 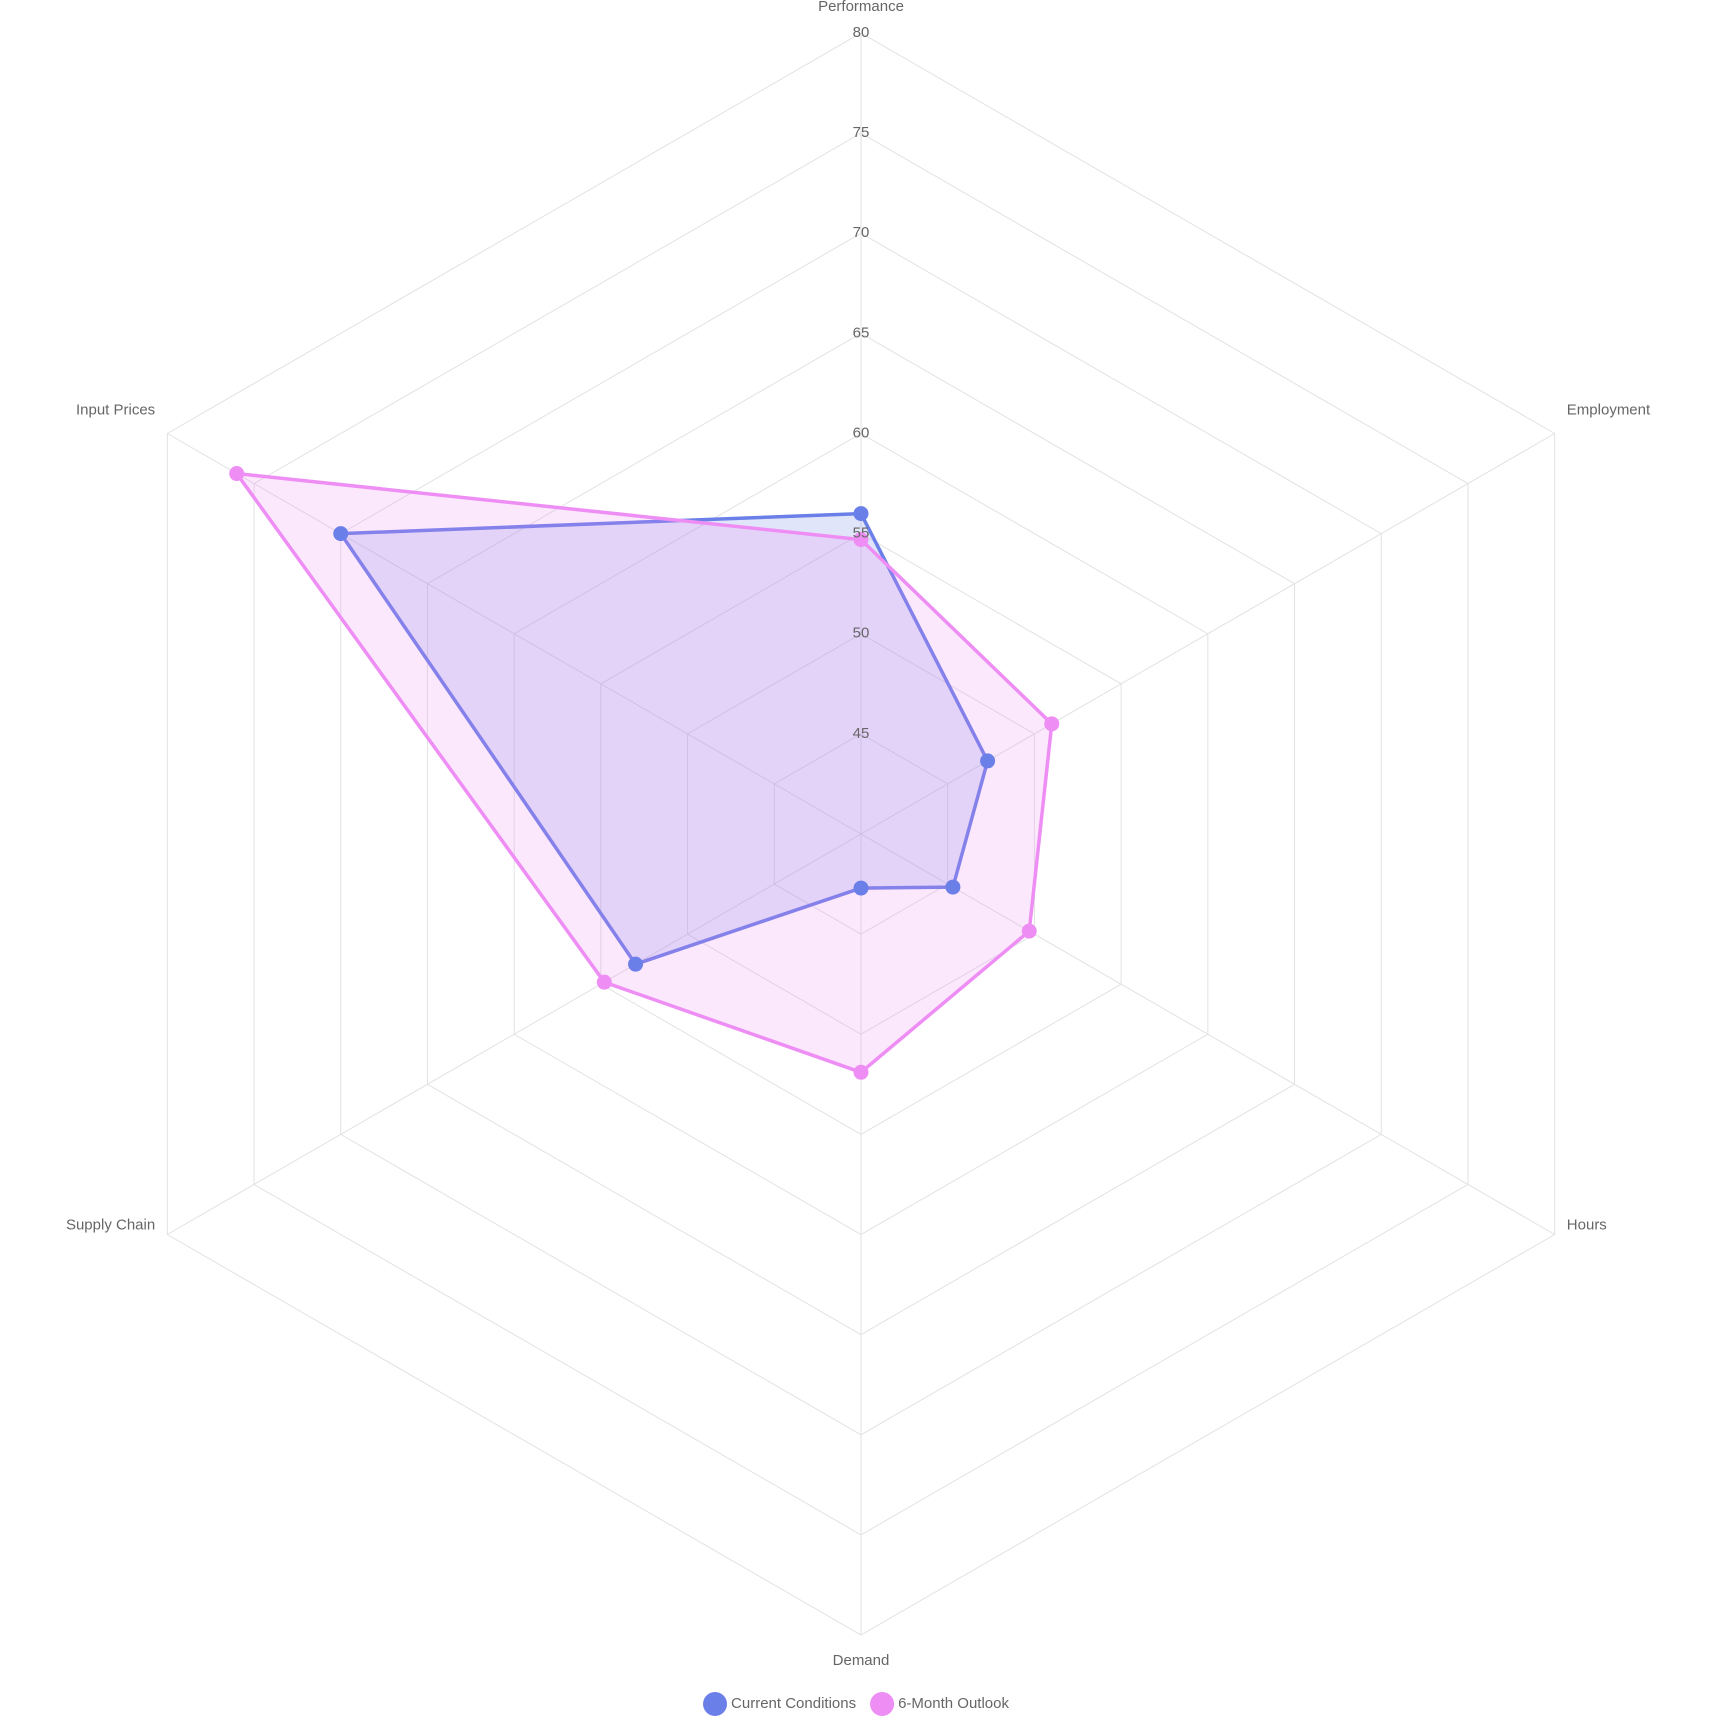 What do you see at coordinates (861, 7) in the screenshot?
I see `axis-label: Performance` at bounding box center [861, 7].